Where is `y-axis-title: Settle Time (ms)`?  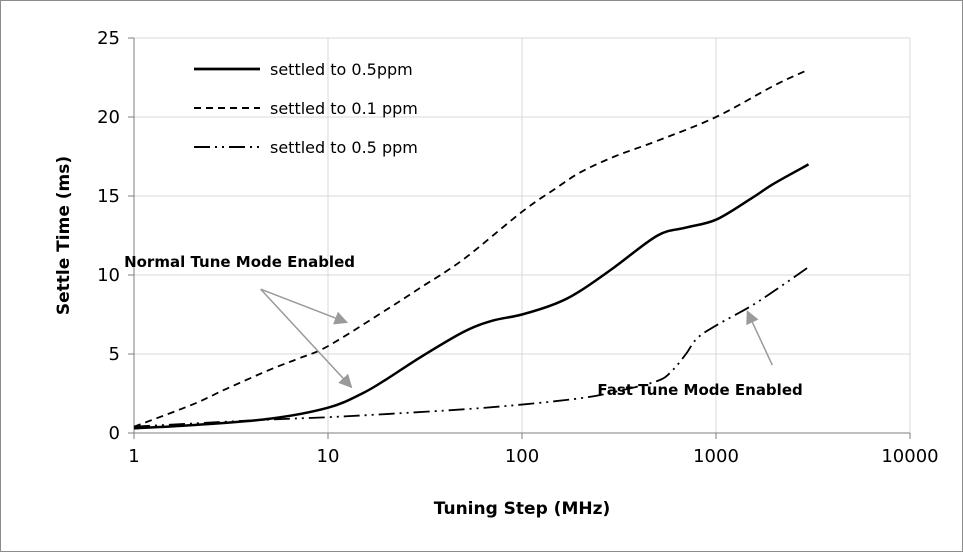
y-axis-title: Settle Time (ms) is located at coordinates (64, 235).